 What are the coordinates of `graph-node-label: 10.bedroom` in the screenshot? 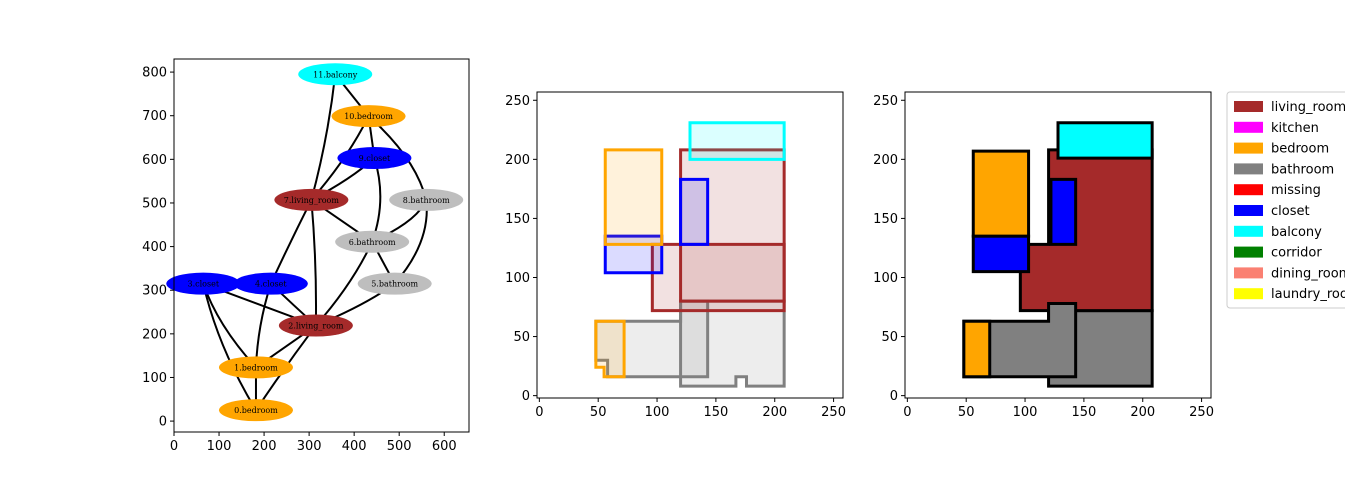 It's located at (368, 116).